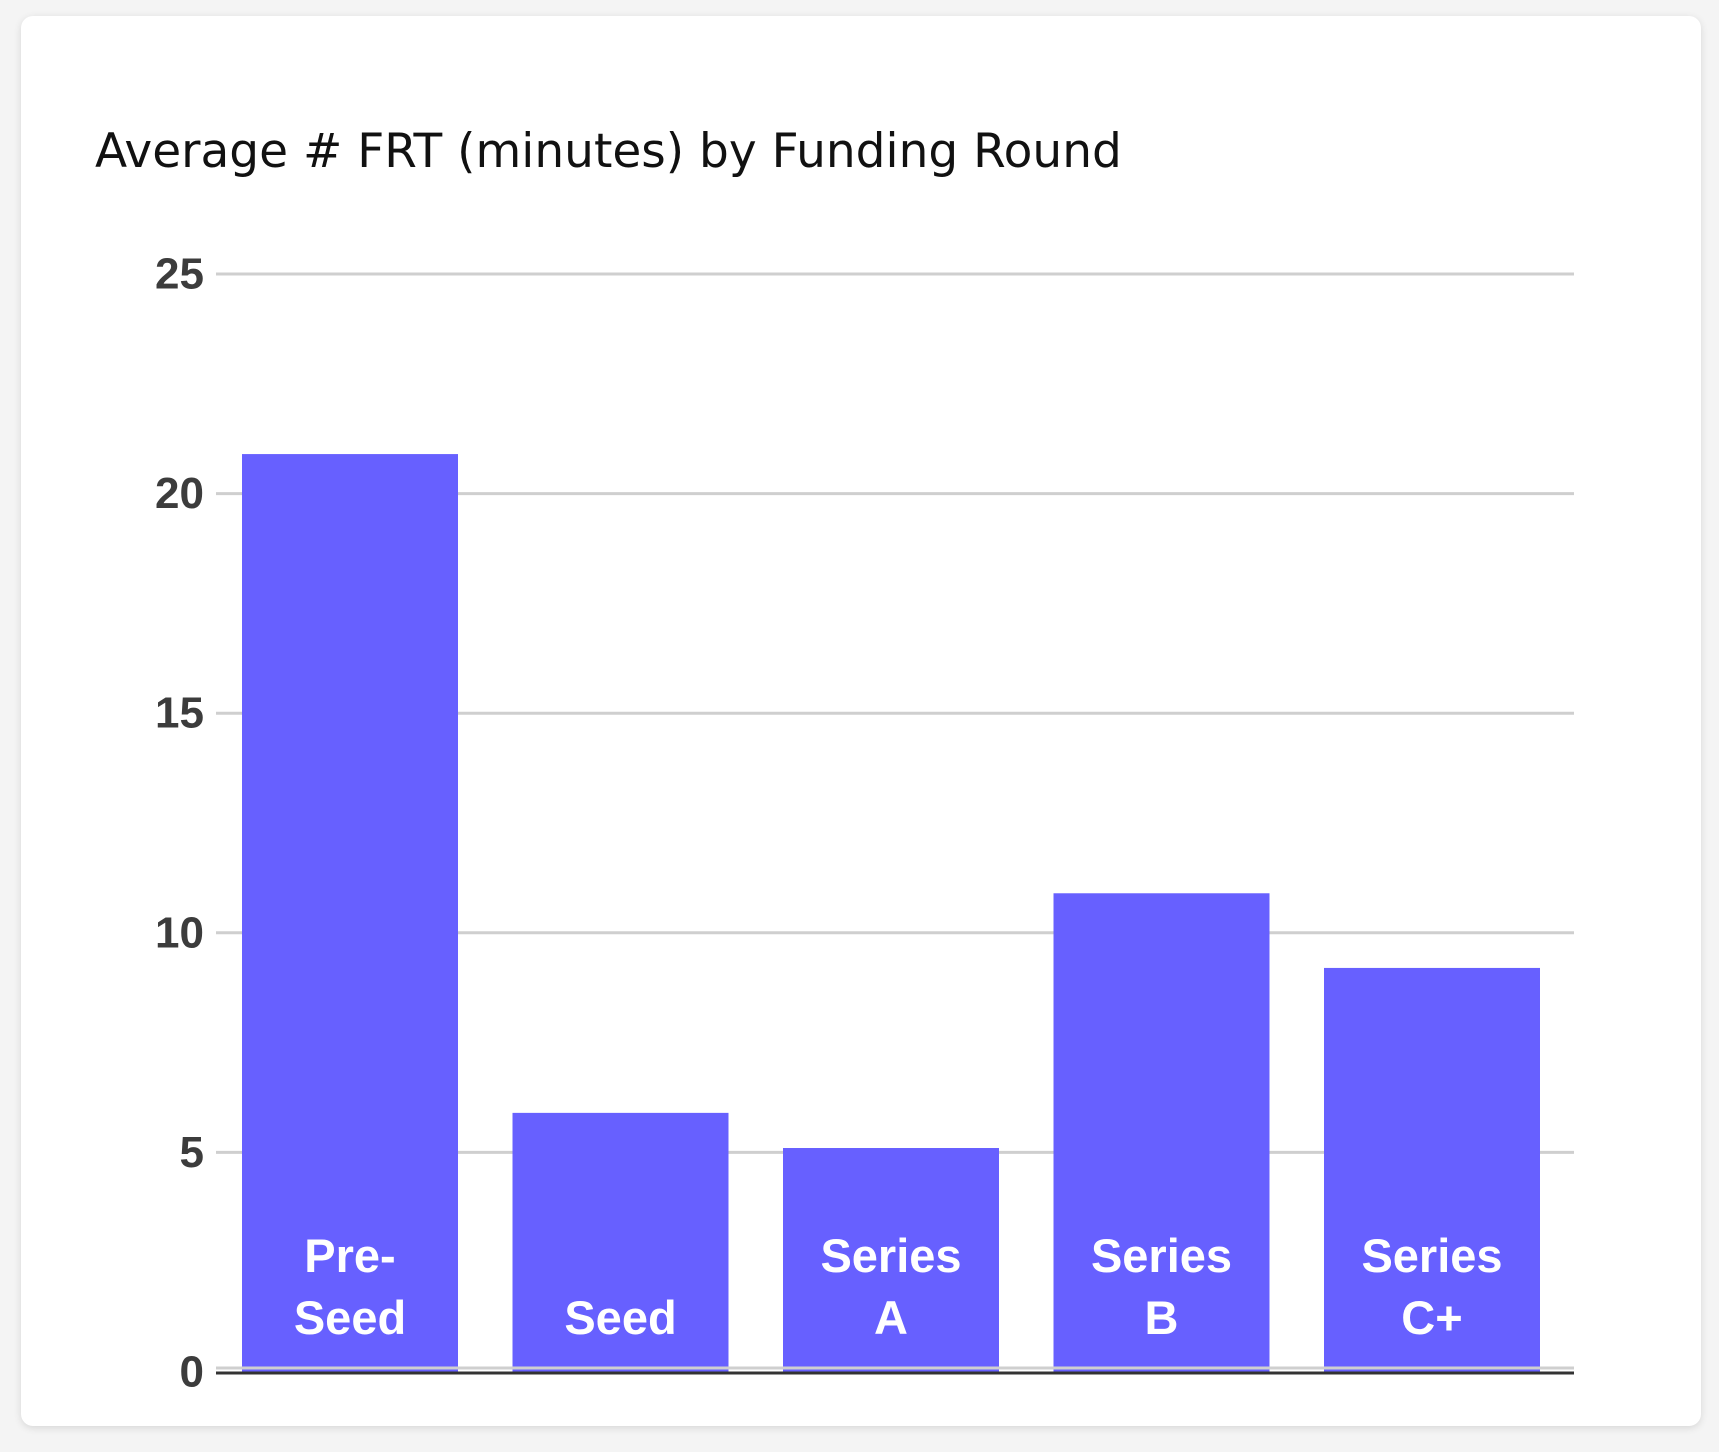 Image resolution: width=1719 pixels, height=1452 pixels. I want to click on y-tick-label-5: 5, so click(192, 1152).